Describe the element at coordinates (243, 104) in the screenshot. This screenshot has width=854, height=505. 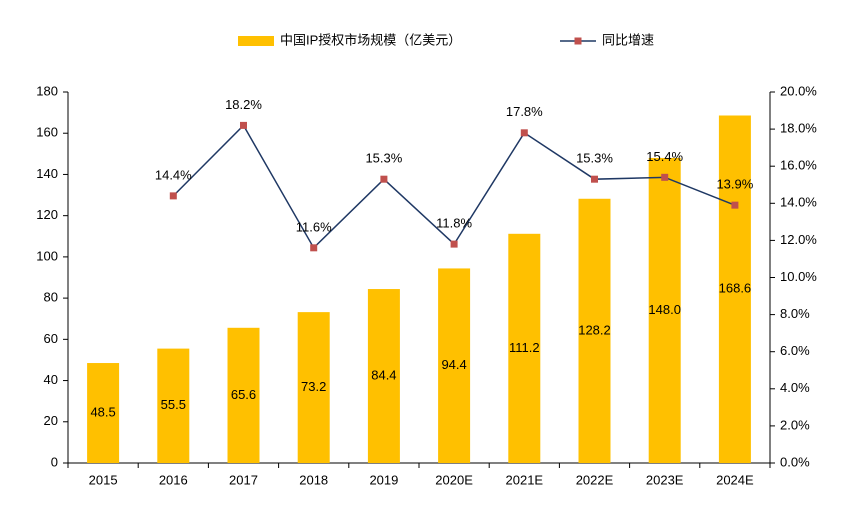
I see `line-value-label: 18.2%` at that location.